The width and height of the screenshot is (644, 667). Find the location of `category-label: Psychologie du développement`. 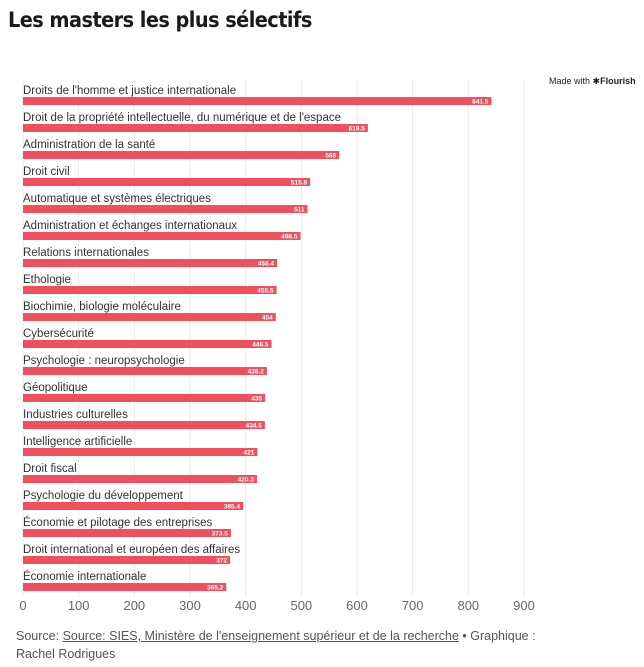

category-label: Psychologie du développement is located at coordinates (103, 496).